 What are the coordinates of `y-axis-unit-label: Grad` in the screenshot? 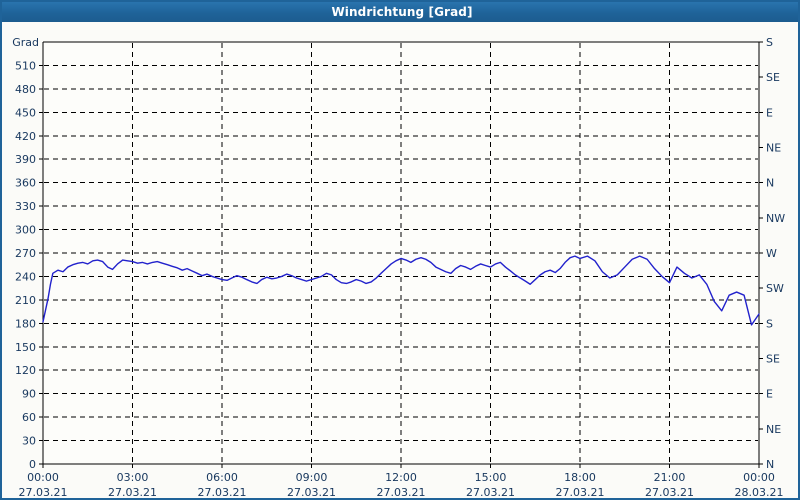 It's located at (25, 42).